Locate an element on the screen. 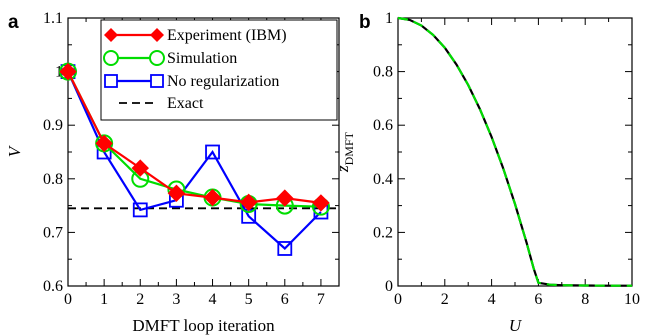 Image resolution: width=659 pixels, height=335 pixels. legend-label: Simulation is located at coordinates (202, 58).